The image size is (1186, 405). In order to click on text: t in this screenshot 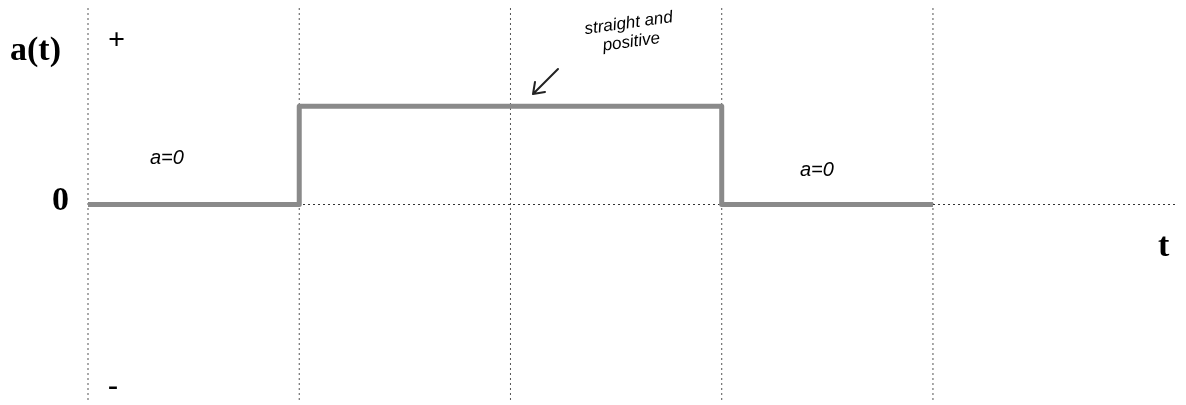, I will do `click(1164, 245)`.